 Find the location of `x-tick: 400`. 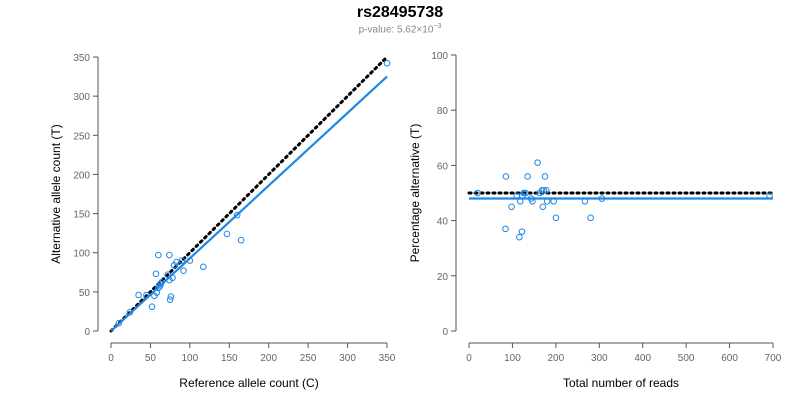

x-tick: 400 is located at coordinates (642, 353).